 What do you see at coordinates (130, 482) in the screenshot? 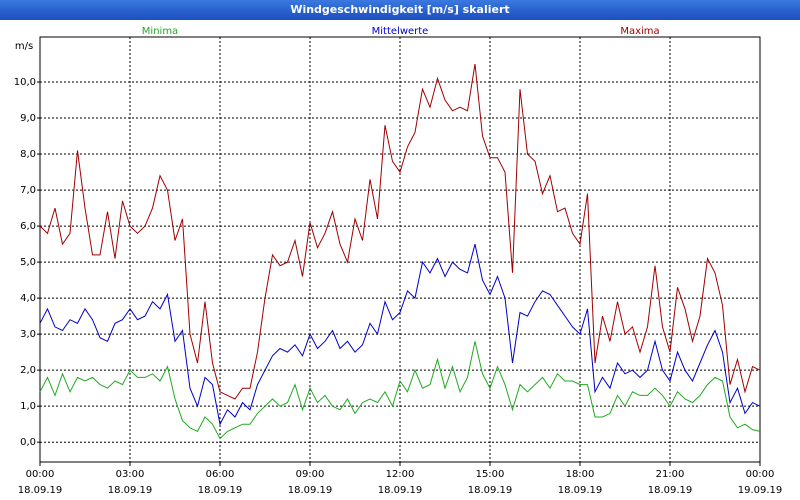
I see `x-tick-label: 03:00 18.09.19` at bounding box center [130, 482].